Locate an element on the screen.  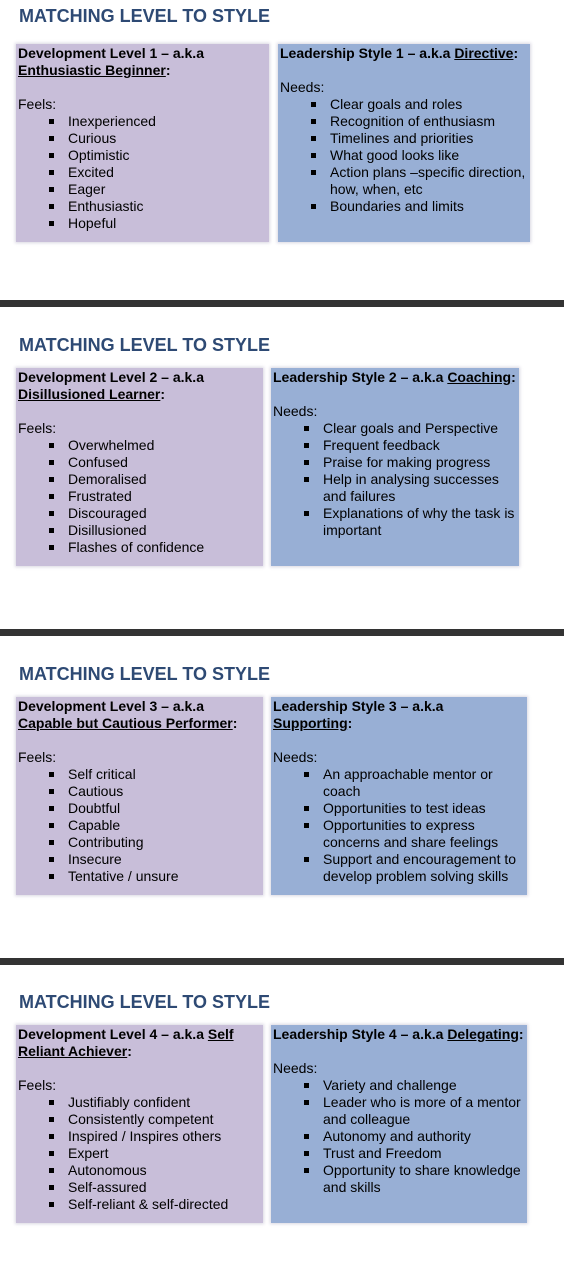
leadership-style-name: Coaching is located at coordinates (479, 377).